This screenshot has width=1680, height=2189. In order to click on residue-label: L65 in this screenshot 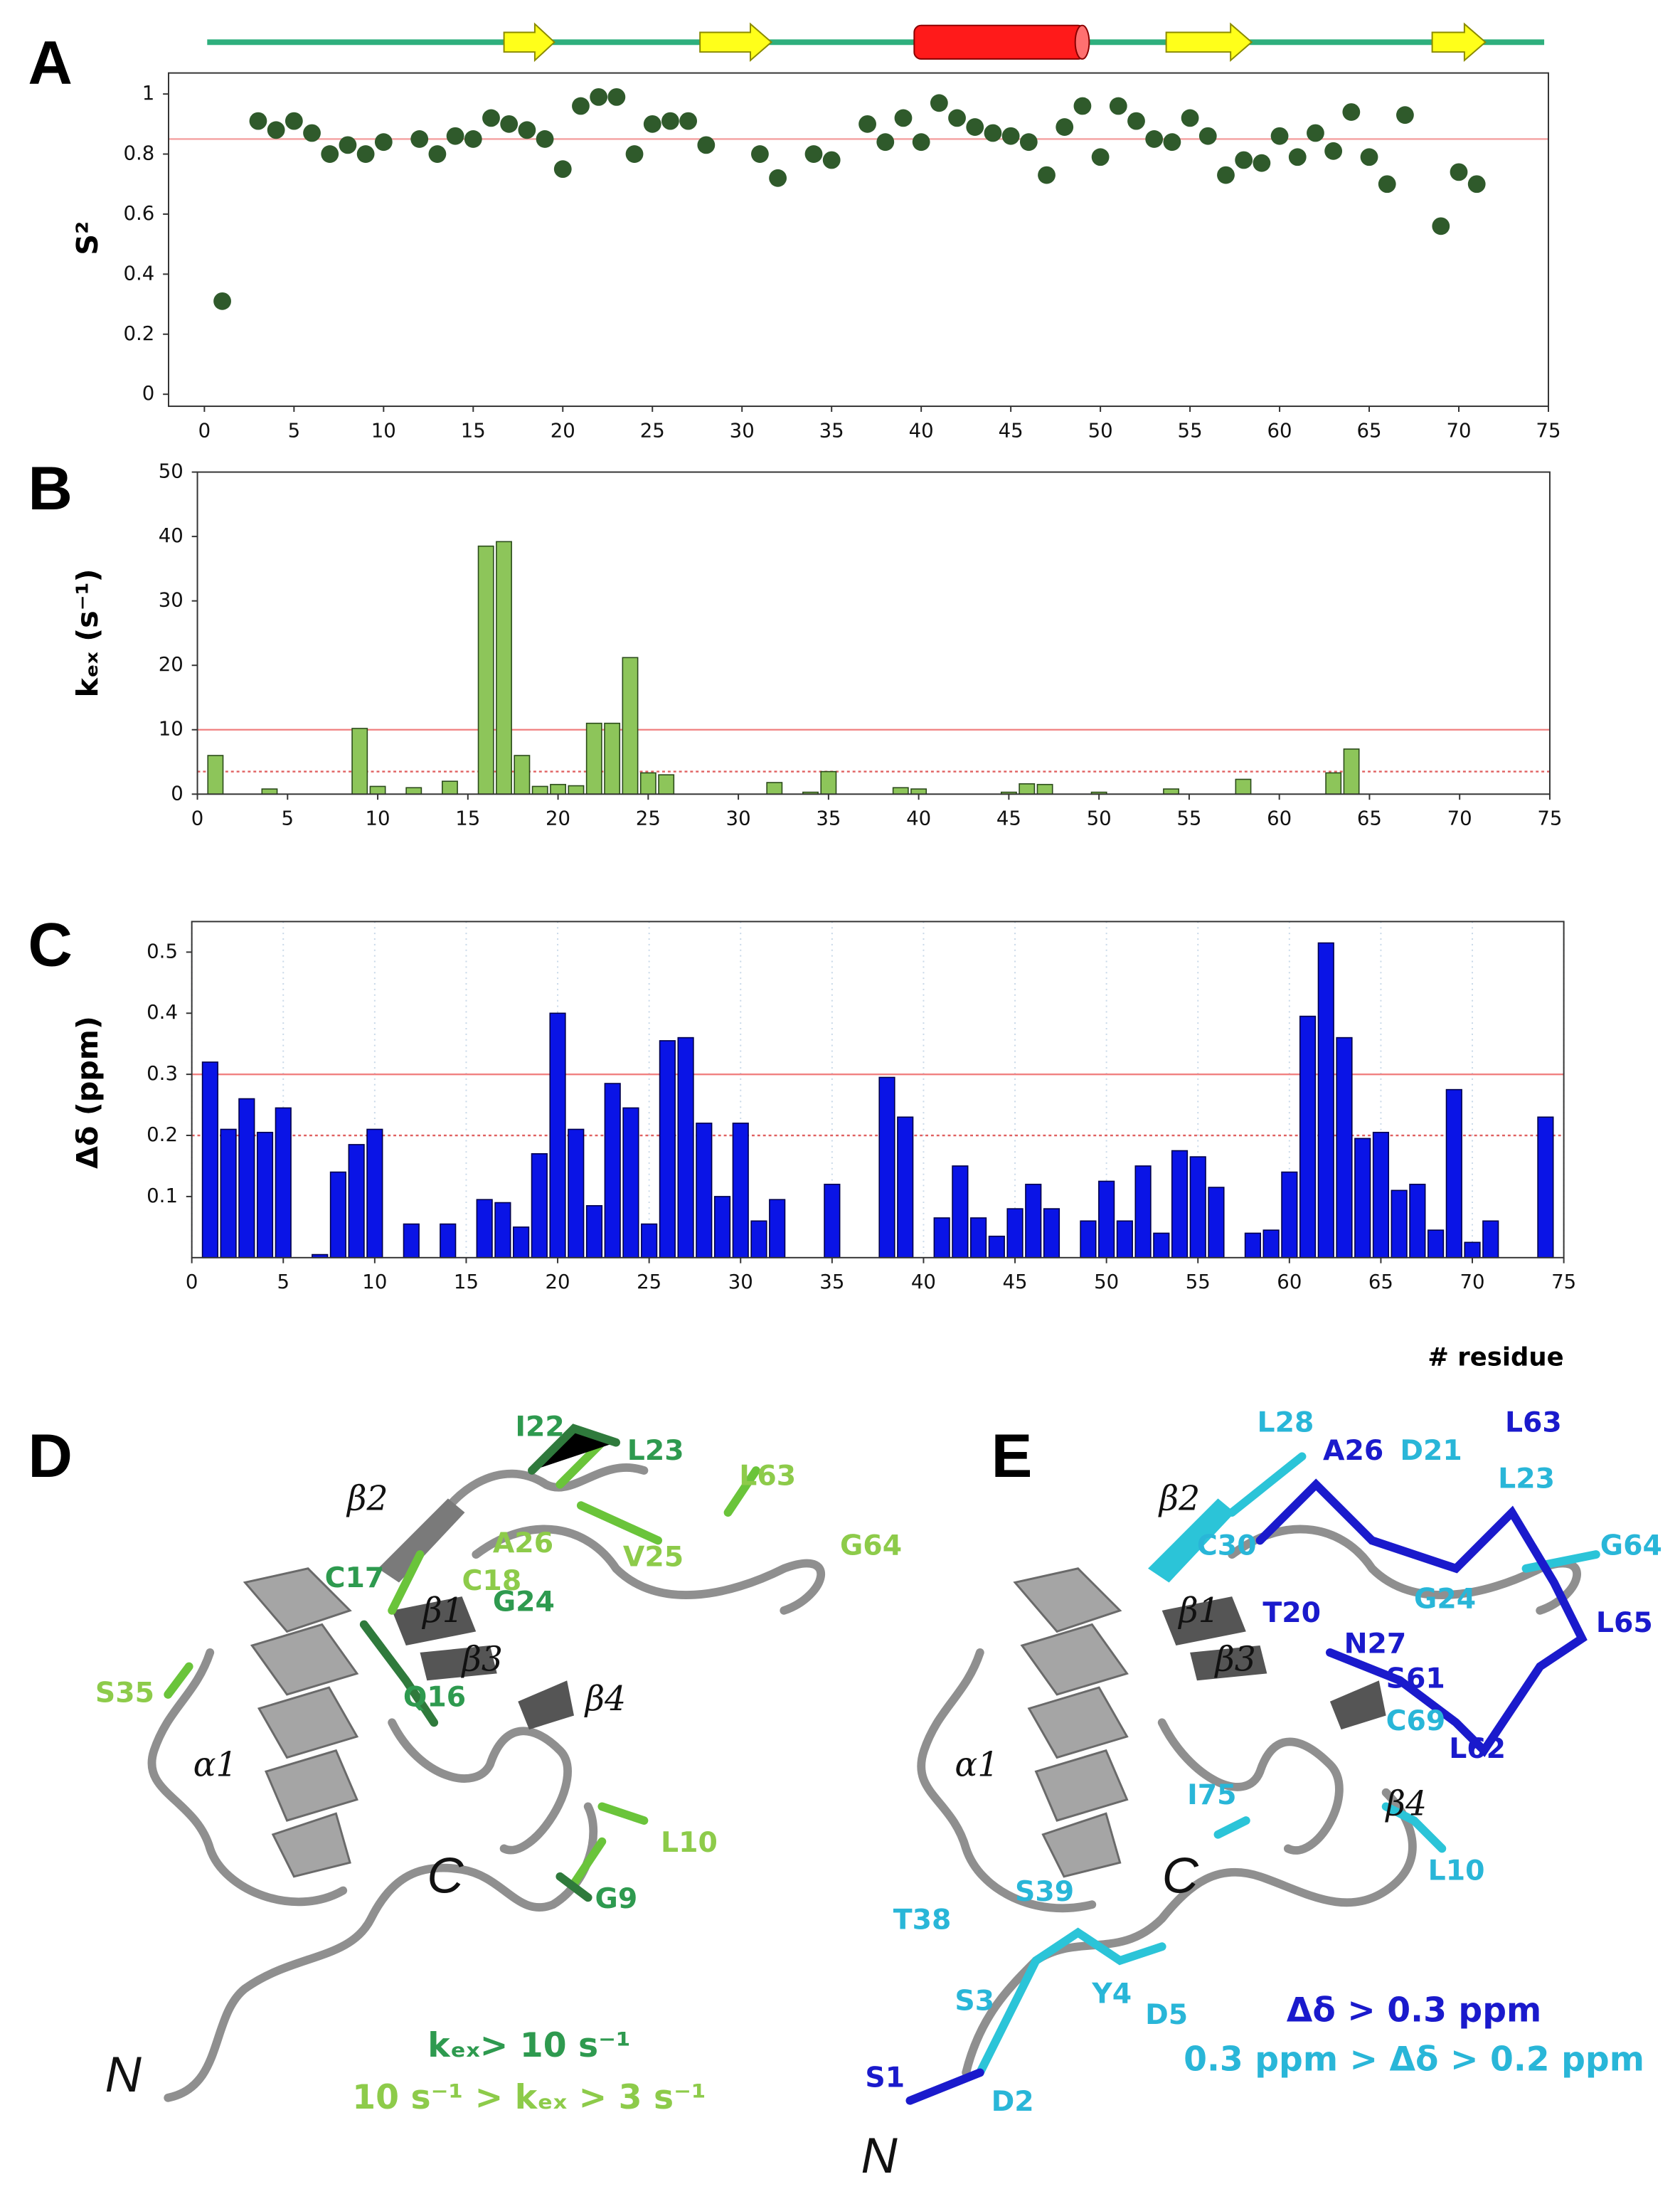, I will do `click(1624, 1622)`.